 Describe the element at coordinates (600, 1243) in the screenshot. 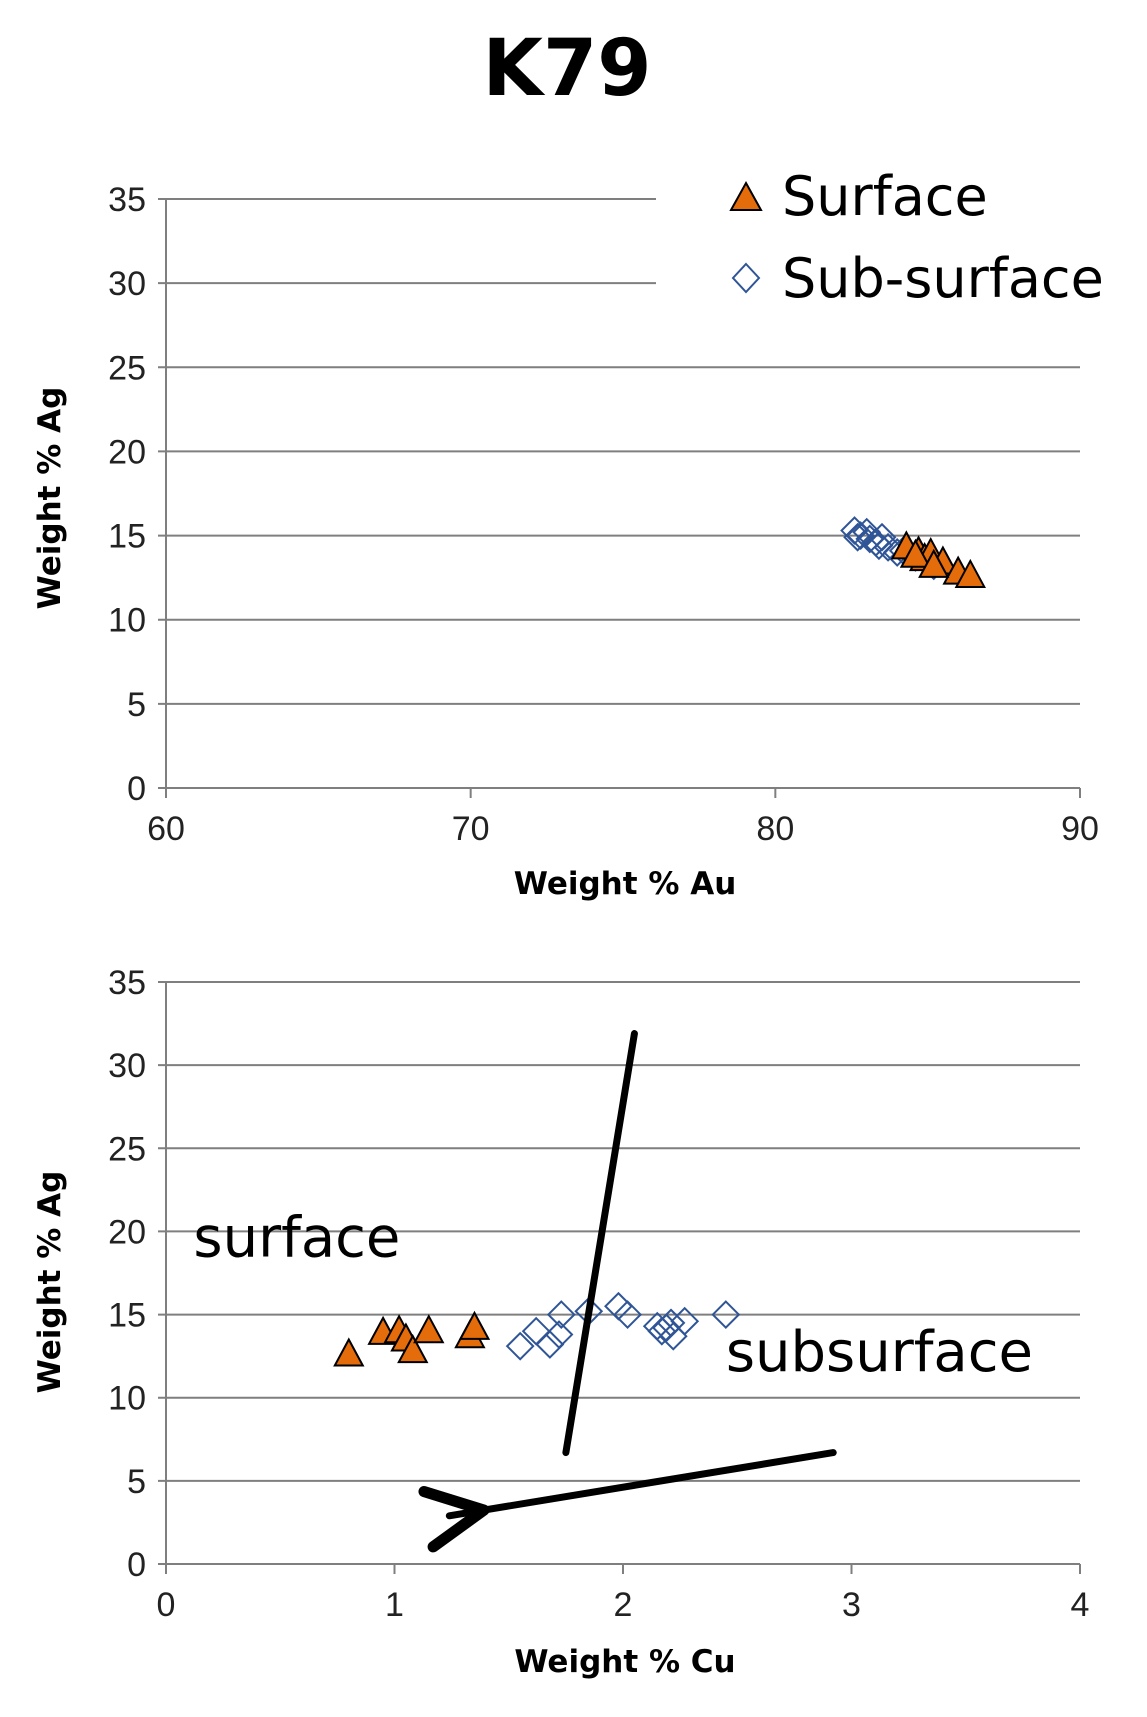

I see `trend-line` at that location.